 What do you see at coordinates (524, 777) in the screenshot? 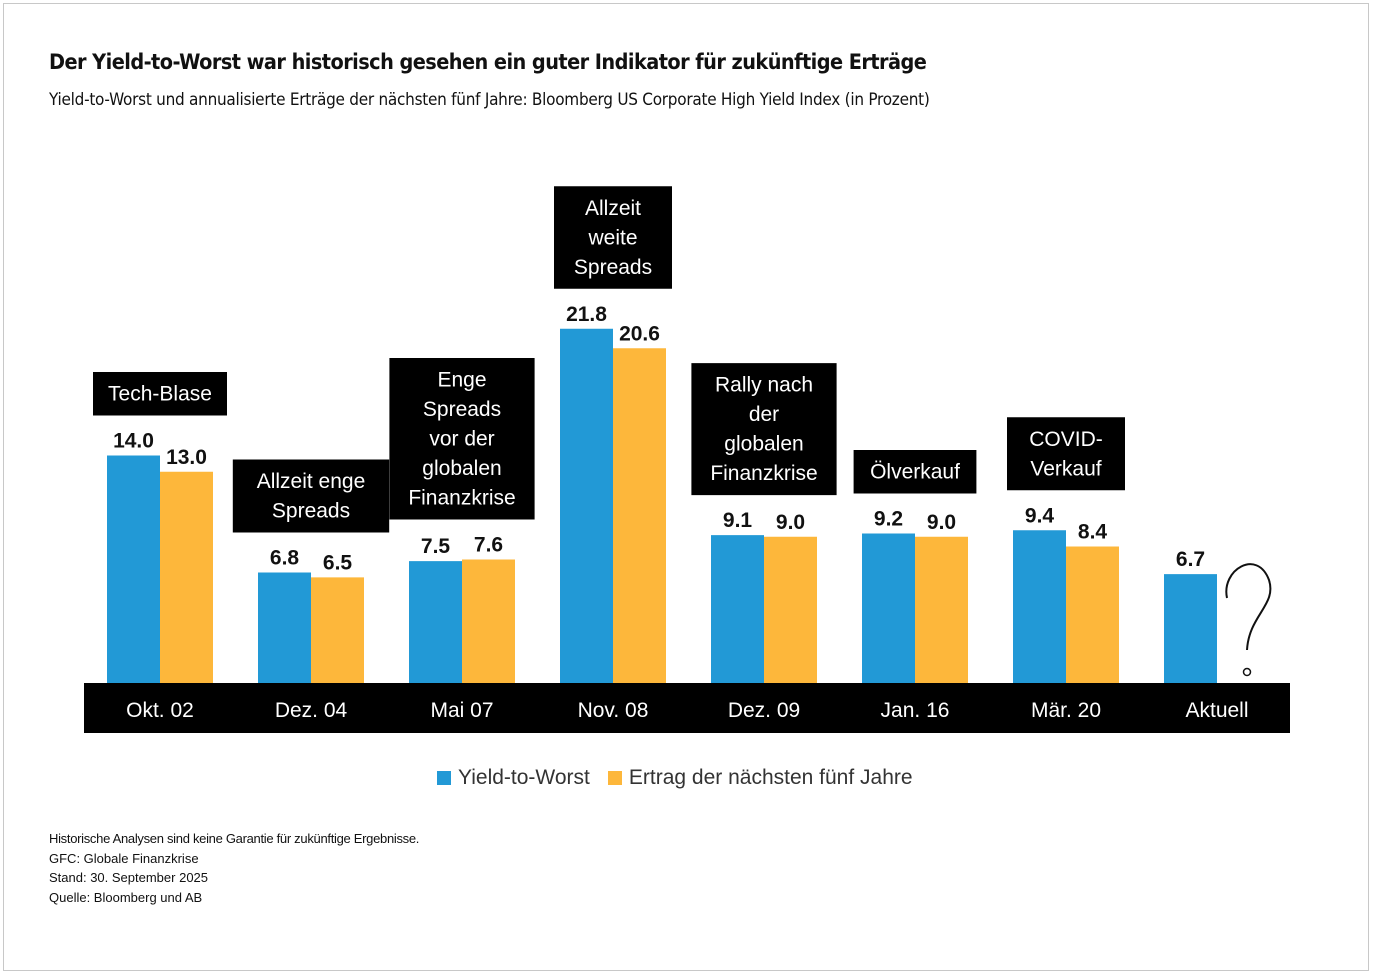
I see `legend-label: Yield-to-Worst` at bounding box center [524, 777].